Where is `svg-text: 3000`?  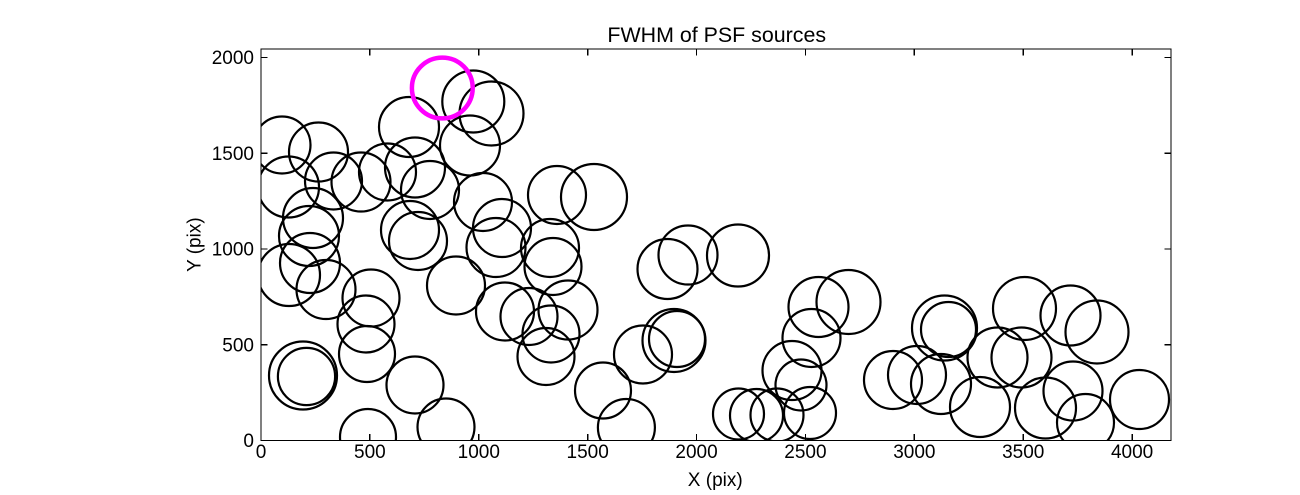
svg-text: 3000 is located at coordinates (914, 452).